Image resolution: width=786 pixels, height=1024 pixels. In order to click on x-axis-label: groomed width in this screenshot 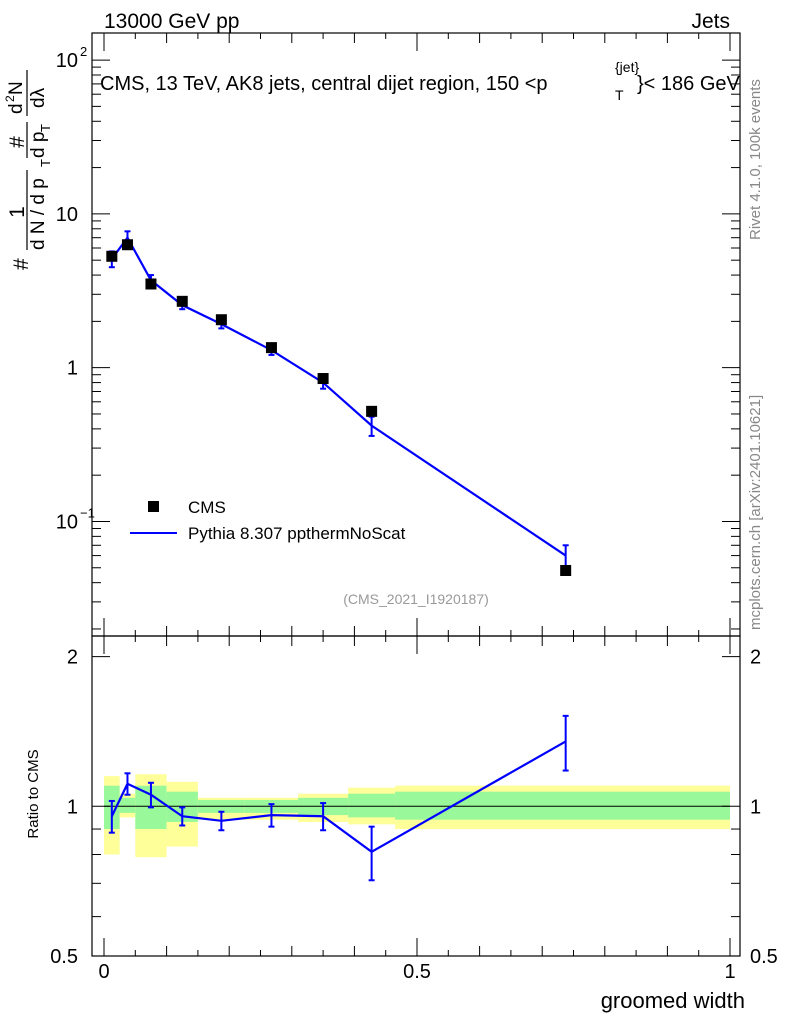, I will do `click(673, 1000)`.